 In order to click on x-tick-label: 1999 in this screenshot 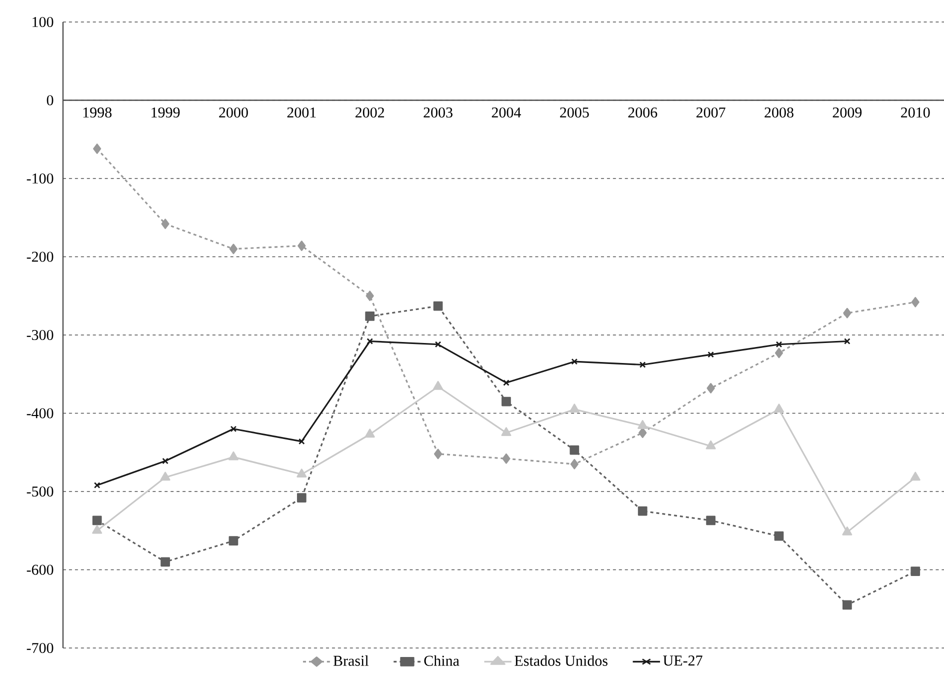, I will do `click(166, 112)`.